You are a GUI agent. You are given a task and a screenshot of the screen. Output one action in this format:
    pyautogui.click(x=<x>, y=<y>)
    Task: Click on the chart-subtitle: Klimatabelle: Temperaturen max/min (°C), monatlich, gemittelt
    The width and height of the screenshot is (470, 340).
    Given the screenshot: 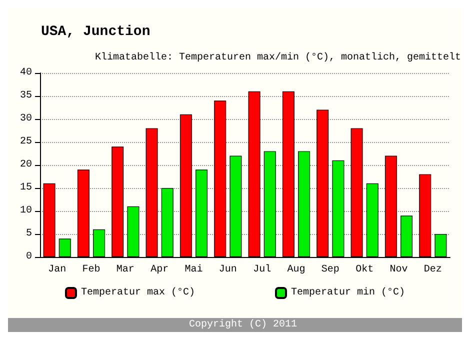 What is the action you would take?
    pyautogui.click(x=278, y=58)
    